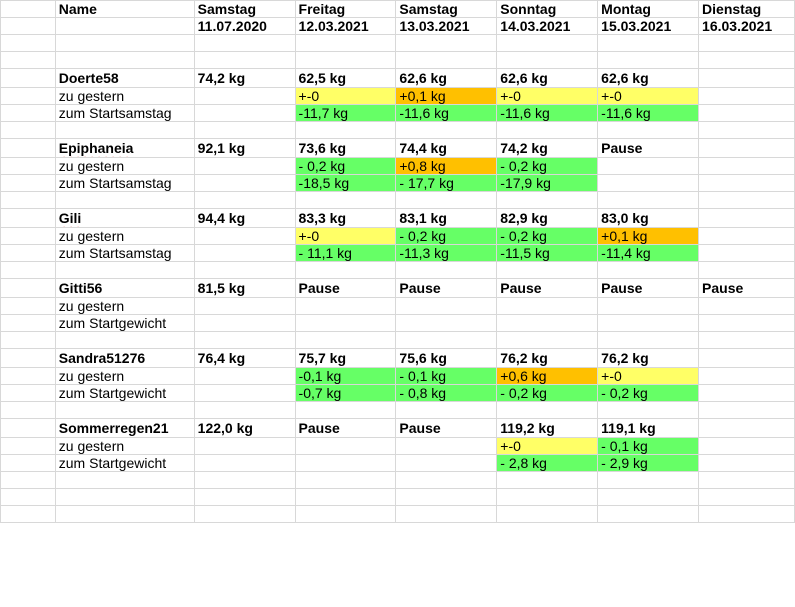 The image size is (795, 607). I want to click on weight-cell: 82,9 kg, so click(547, 218).